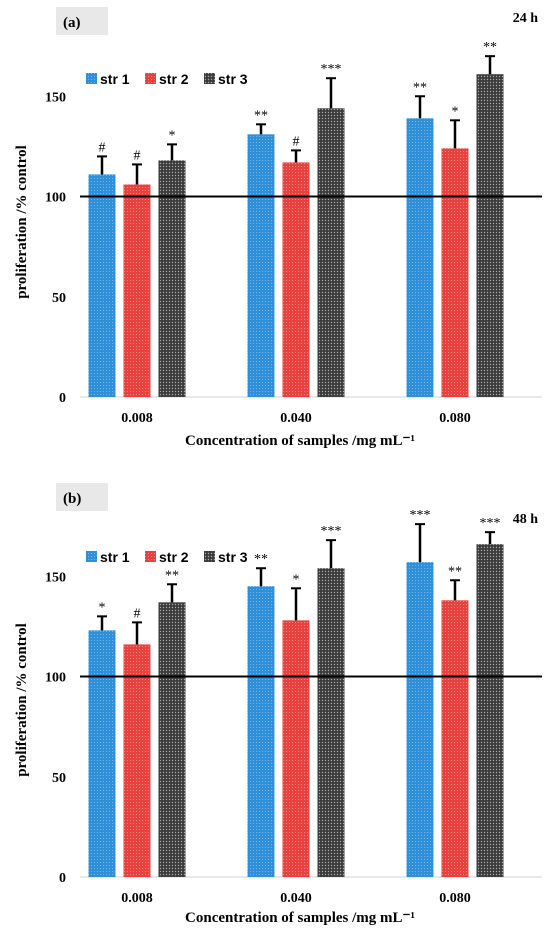 This screenshot has width=550, height=936. I want to click on time-label: 48 h, so click(526, 519).